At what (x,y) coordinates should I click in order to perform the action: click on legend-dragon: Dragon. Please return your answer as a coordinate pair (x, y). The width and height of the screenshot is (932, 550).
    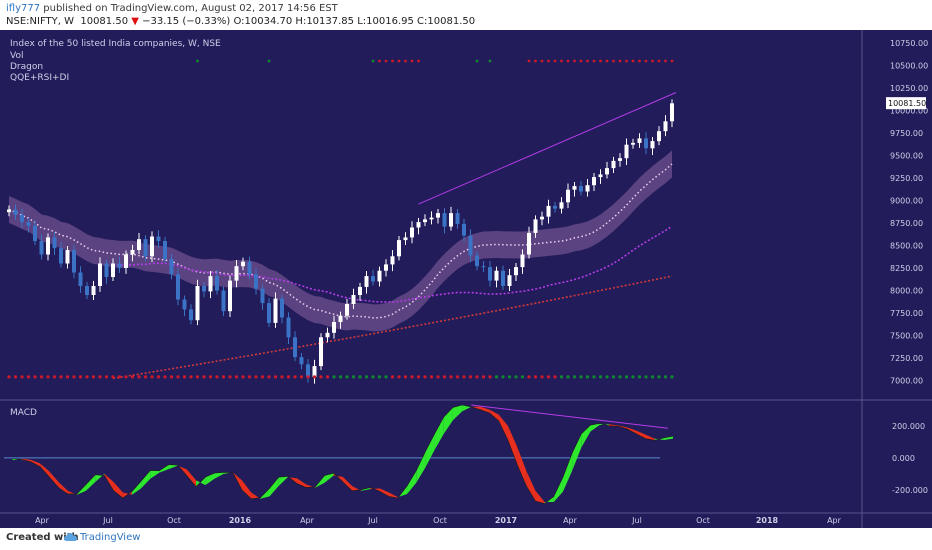
    Looking at the image, I should click on (26, 67).